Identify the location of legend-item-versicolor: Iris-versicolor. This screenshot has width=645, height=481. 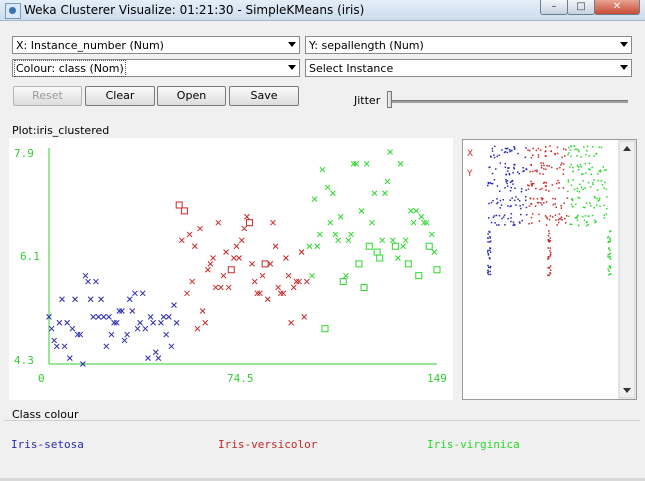
(268, 444).